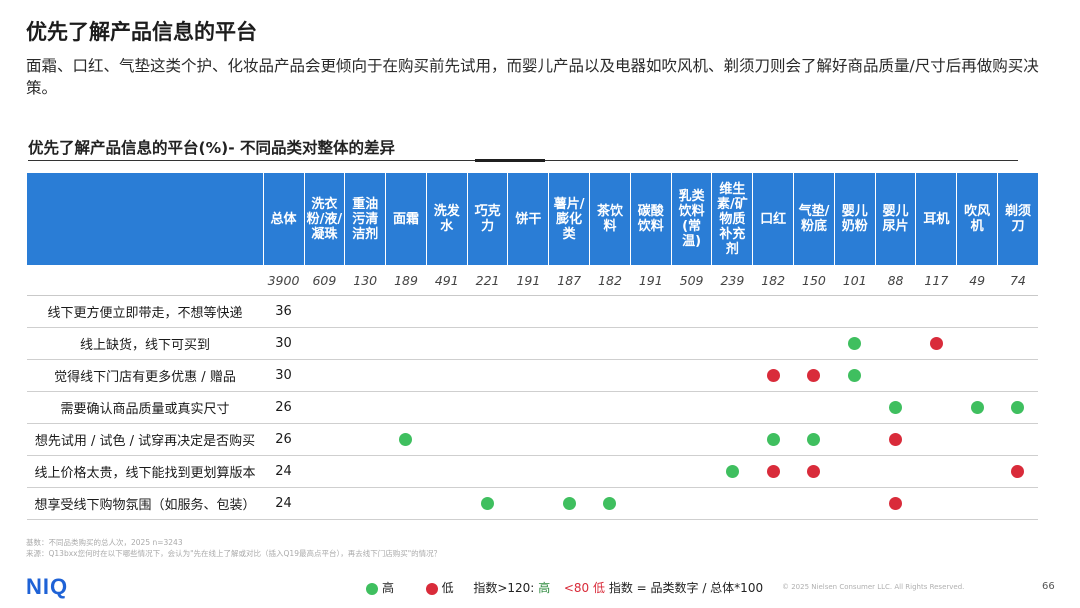  I want to click on legend-index-low: <80 低, so click(584, 588).